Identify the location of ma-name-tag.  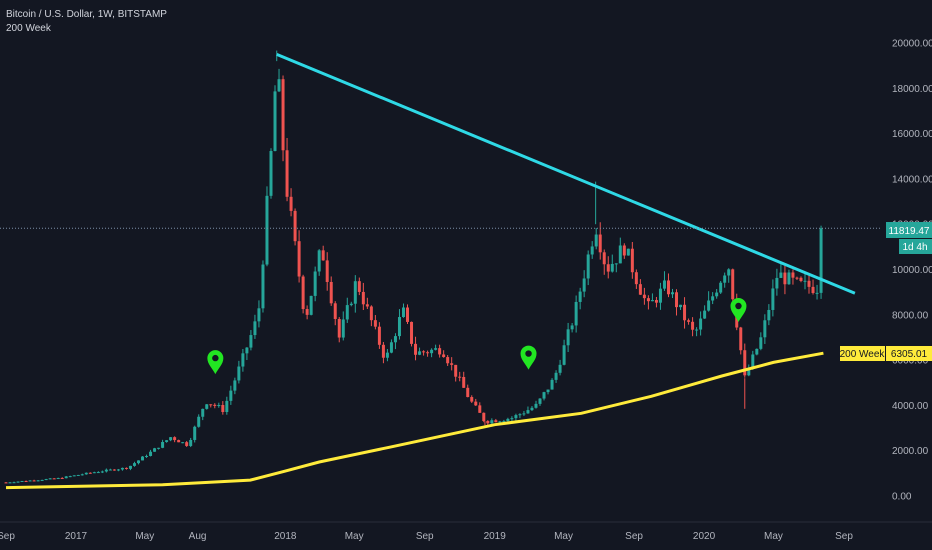
(862, 353).